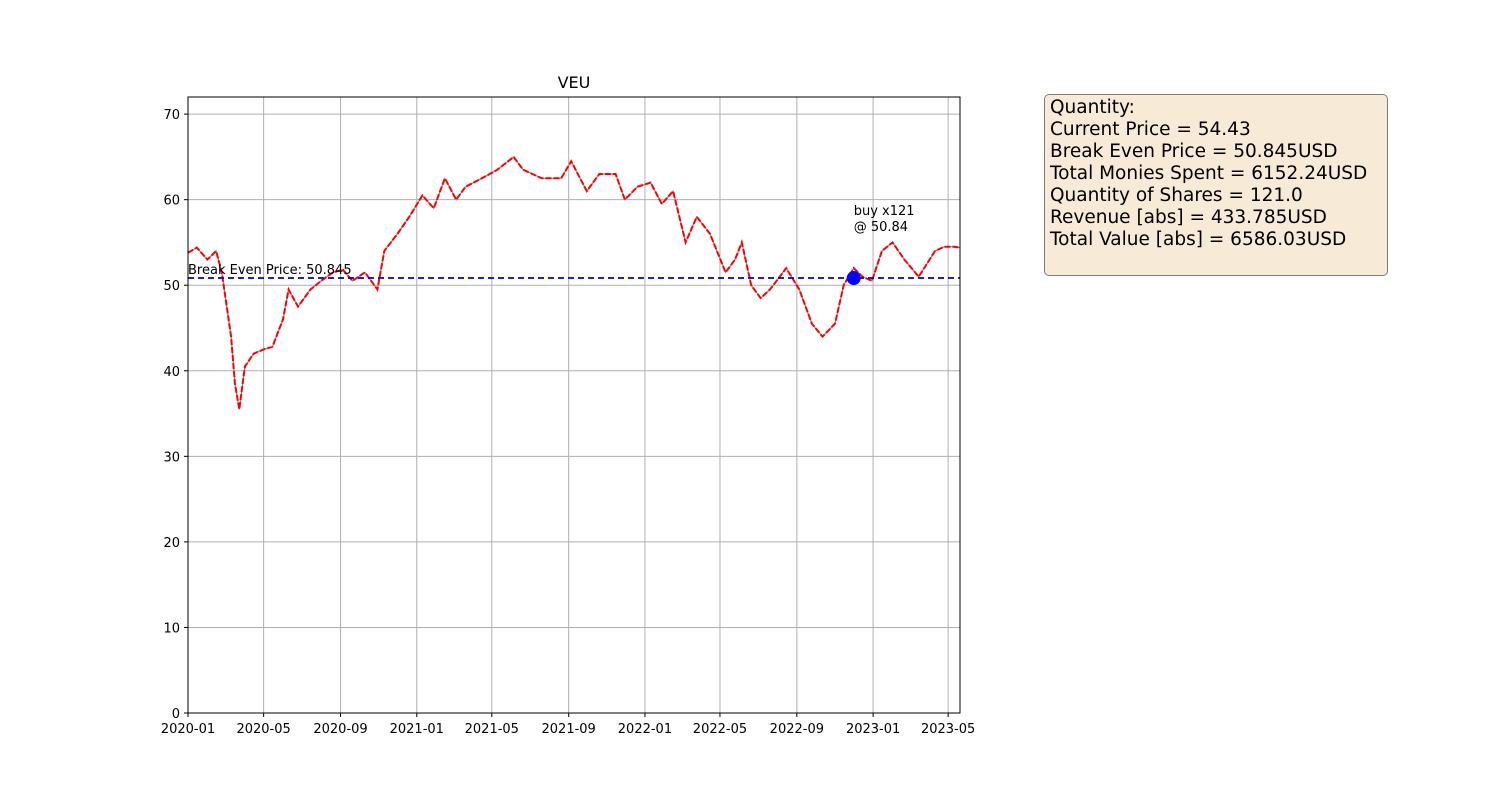  I want to click on y-tick-label: 0, so click(176, 714).